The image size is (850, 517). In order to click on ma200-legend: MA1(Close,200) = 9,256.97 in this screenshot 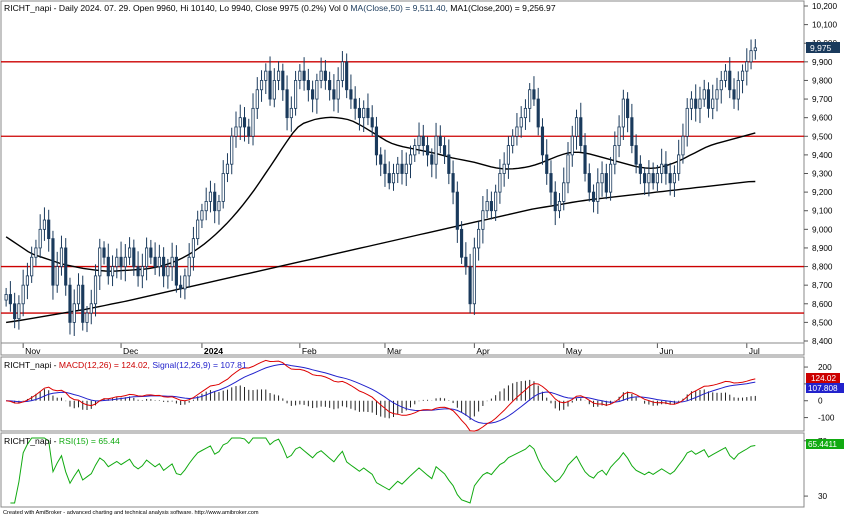, I will do `click(503, 8)`.